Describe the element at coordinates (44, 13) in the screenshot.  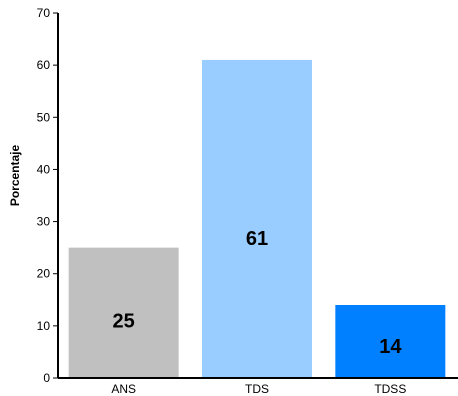
I see `y-tick-label: 70` at that location.